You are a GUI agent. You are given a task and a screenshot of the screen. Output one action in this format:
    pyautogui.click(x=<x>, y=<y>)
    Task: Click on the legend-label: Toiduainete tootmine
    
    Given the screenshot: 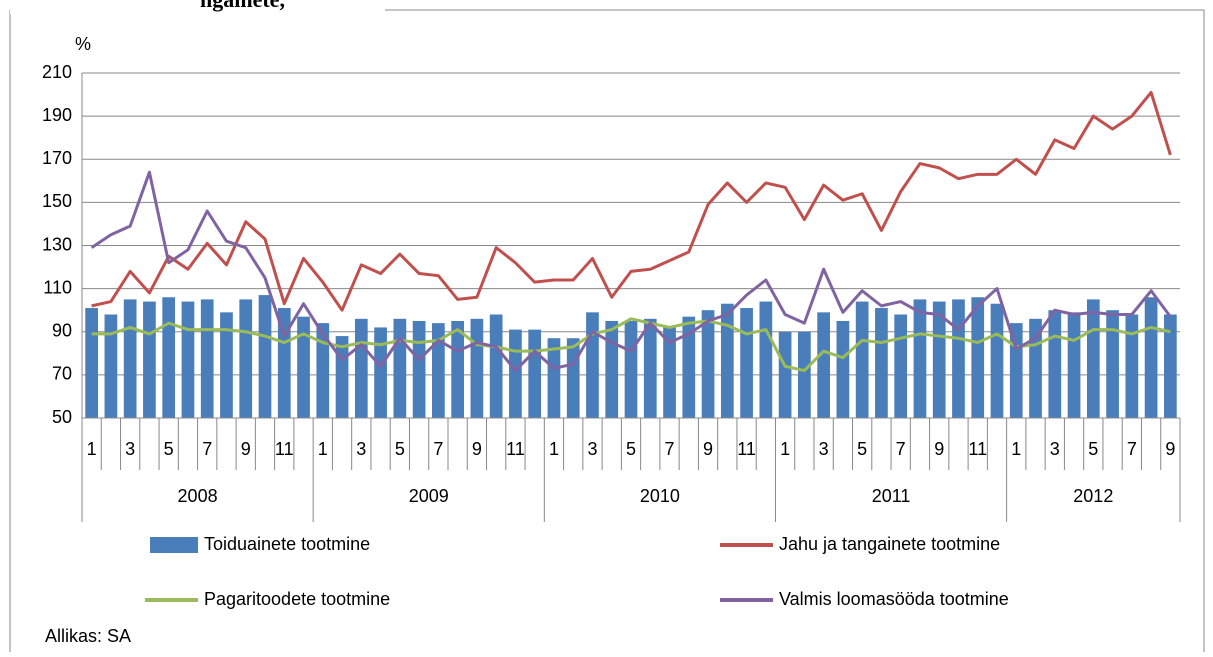 What is the action you would take?
    pyautogui.click(x=287, y=544)
    